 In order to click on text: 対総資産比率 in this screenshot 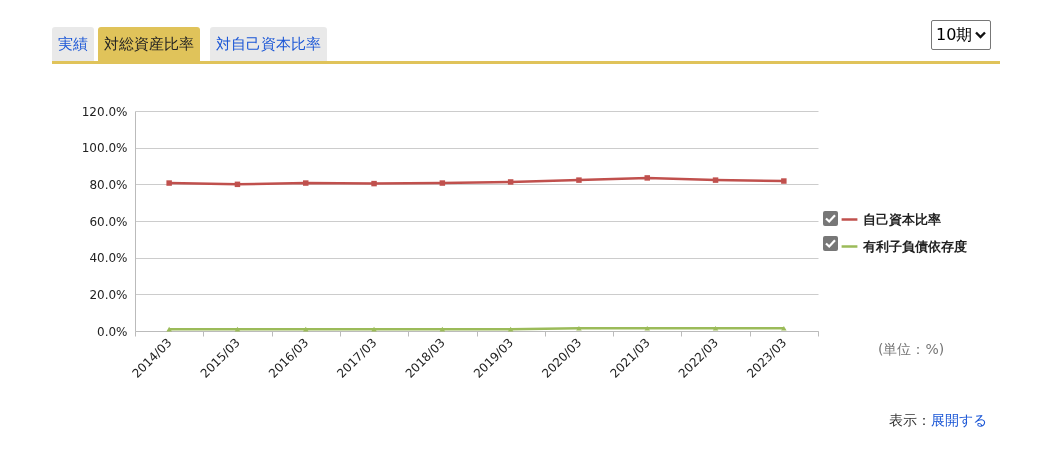, I will do `click(149, 44)`.